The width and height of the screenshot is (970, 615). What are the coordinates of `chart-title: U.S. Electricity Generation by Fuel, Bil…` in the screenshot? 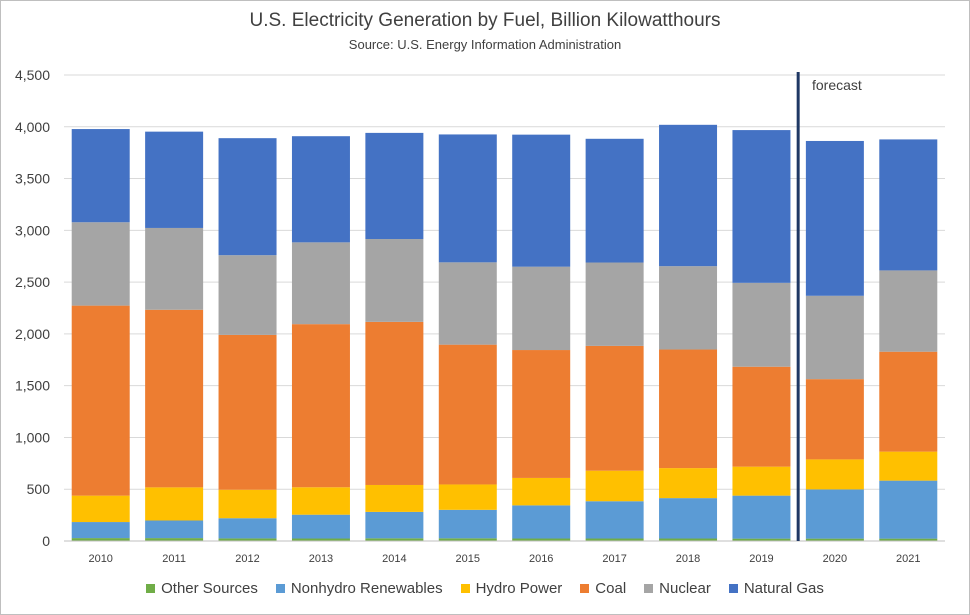 It's located at (485, 20).